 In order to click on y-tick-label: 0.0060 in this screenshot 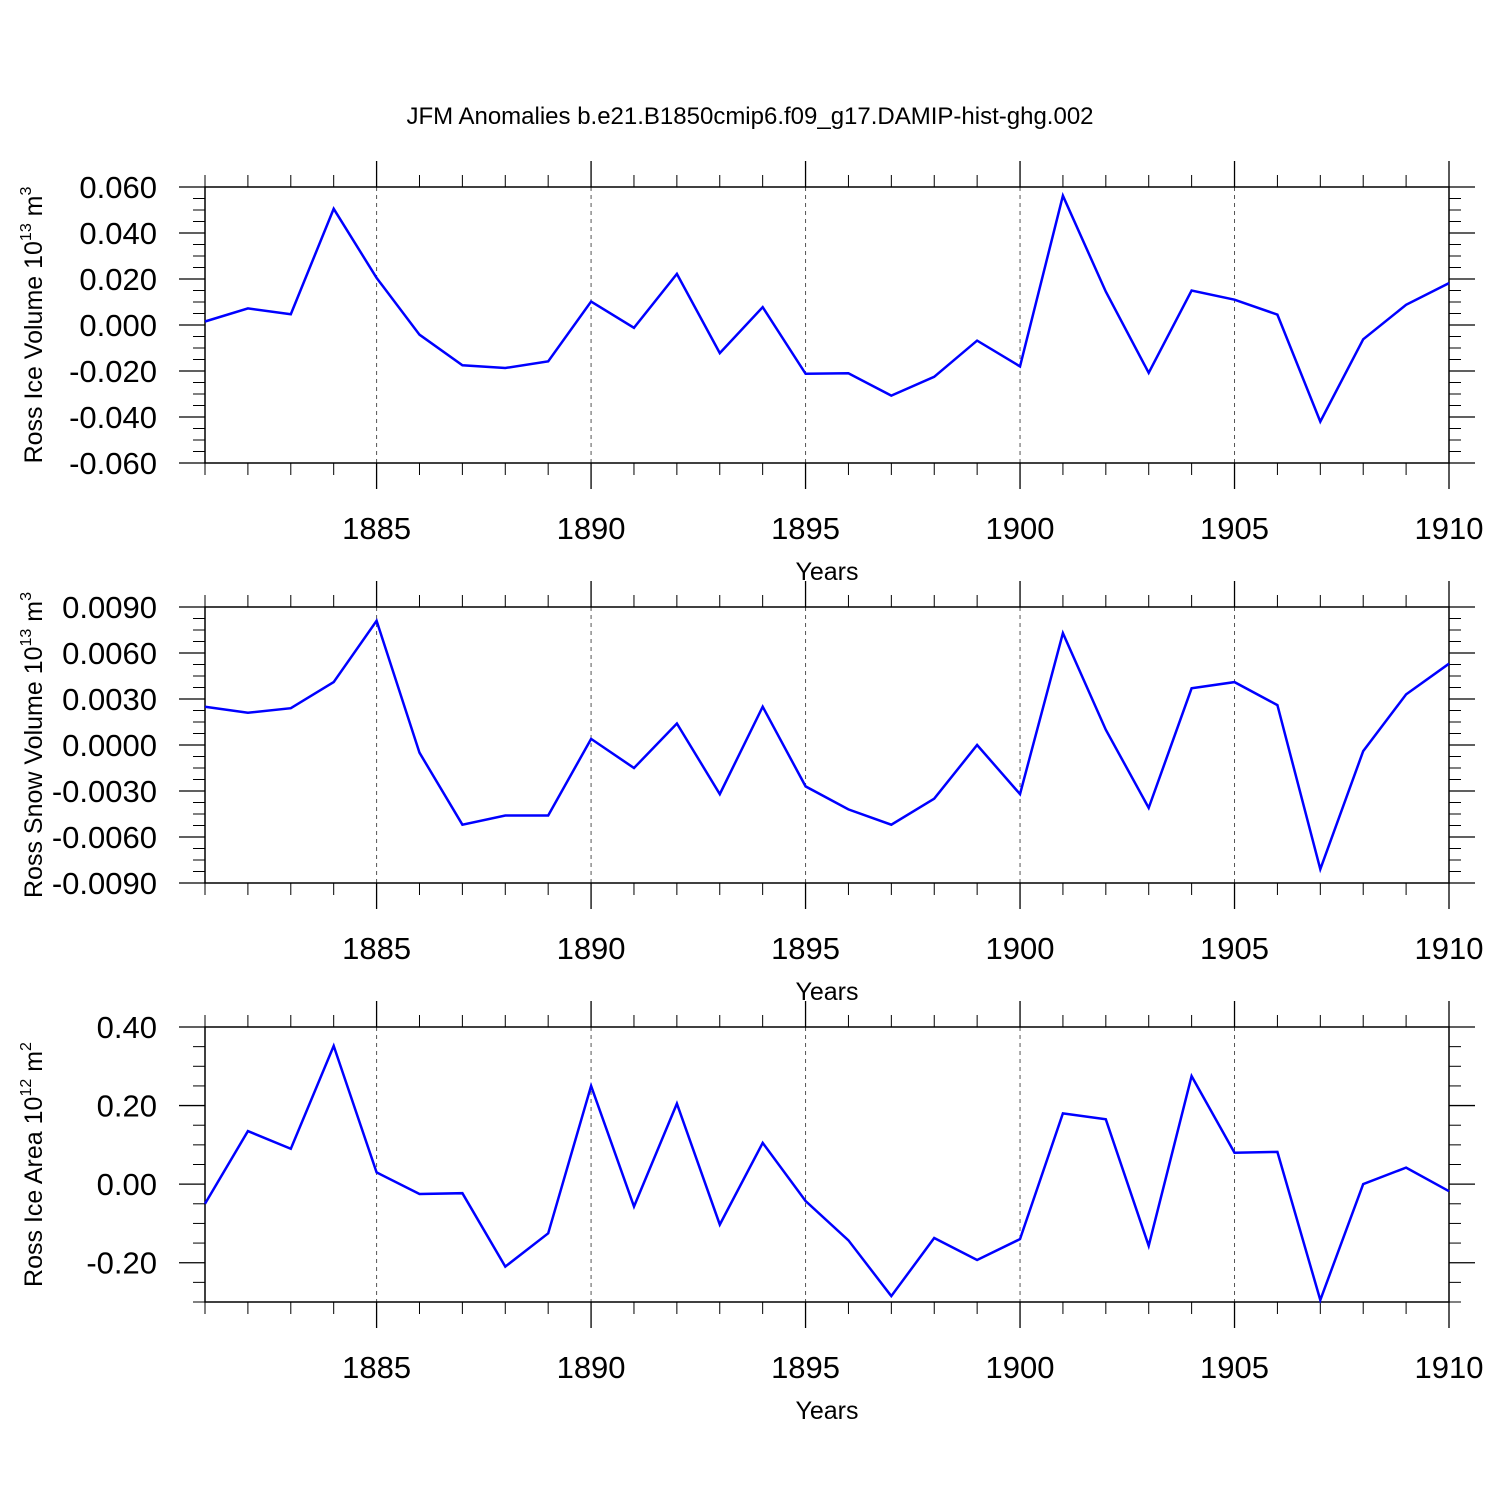, I will do `click(109, 653)`.